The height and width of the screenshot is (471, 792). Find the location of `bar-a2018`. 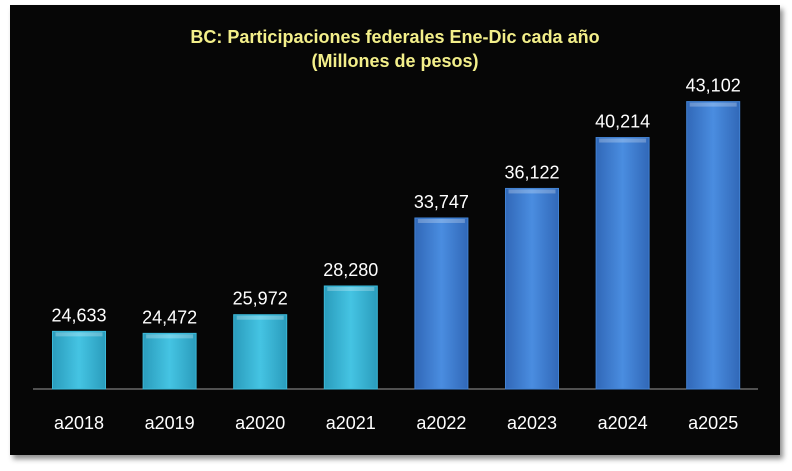

bar-a2018 is located at coordinates (79, 360).